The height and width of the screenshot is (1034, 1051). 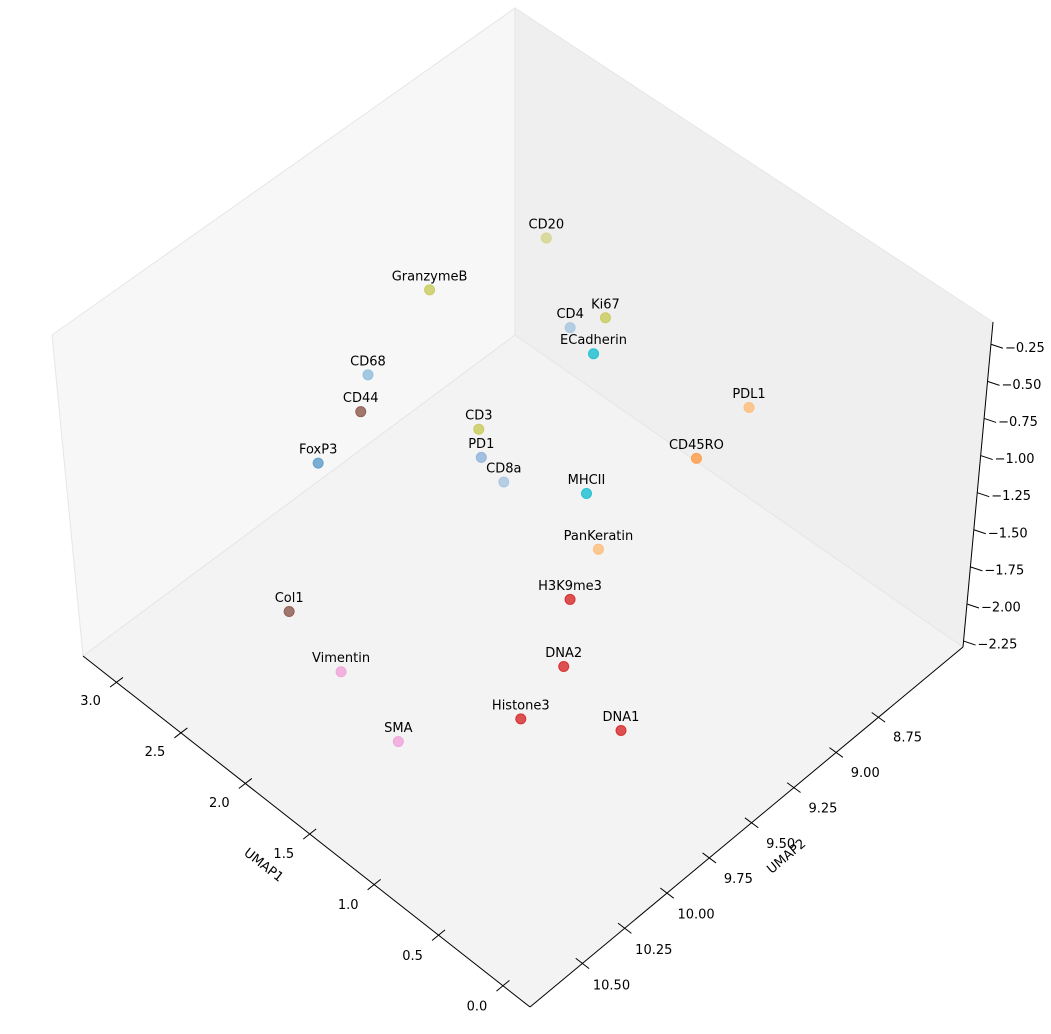 I want to click on z-tick-label: −2.00, so click(x=1001, y=607).